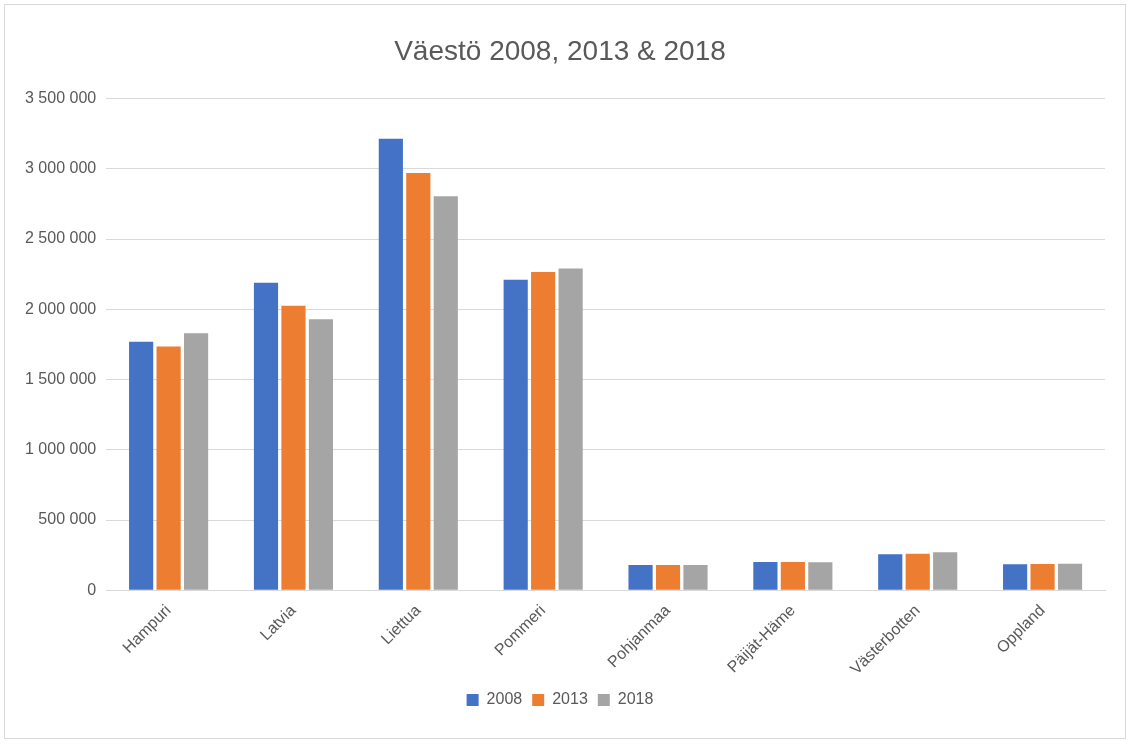 Image resolution: width=1134 pixels, height=745 pixels. I want to click on y-tick-label: 2 500 000, so click(60, 238).